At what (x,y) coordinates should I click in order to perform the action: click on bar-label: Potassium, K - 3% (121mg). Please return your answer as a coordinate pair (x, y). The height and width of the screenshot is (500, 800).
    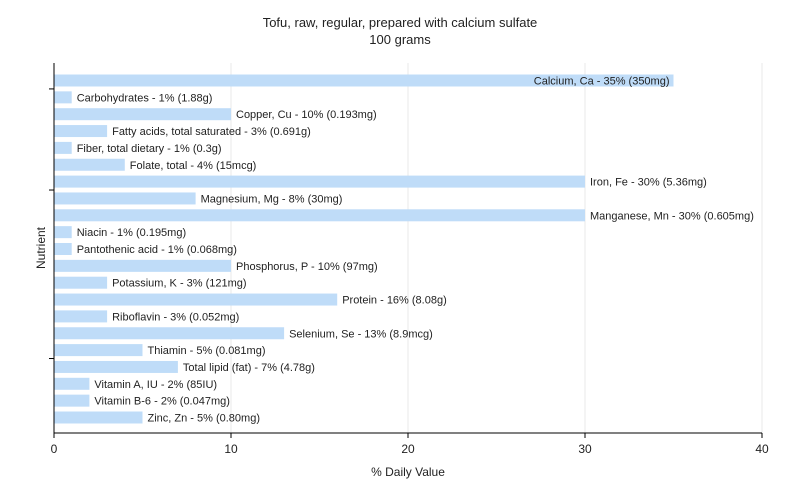
    Looking at the image, I should click on (179, 284).